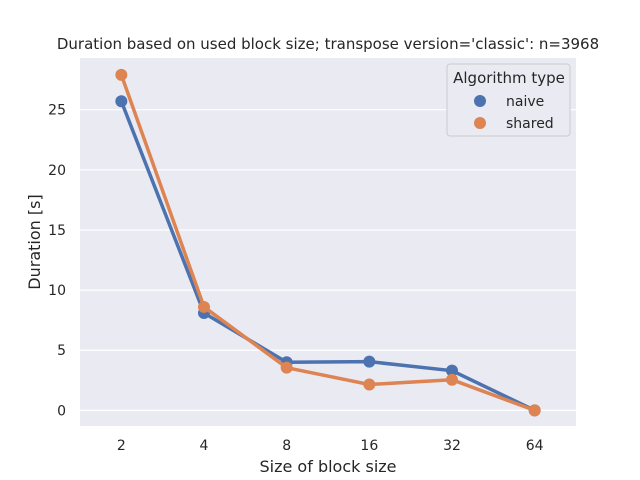 The width and height of the screenshot is (640, 480). Describe the element at coordinates (530, 124) in the screenshot. I see `legend-label-shared: shared` at that location.